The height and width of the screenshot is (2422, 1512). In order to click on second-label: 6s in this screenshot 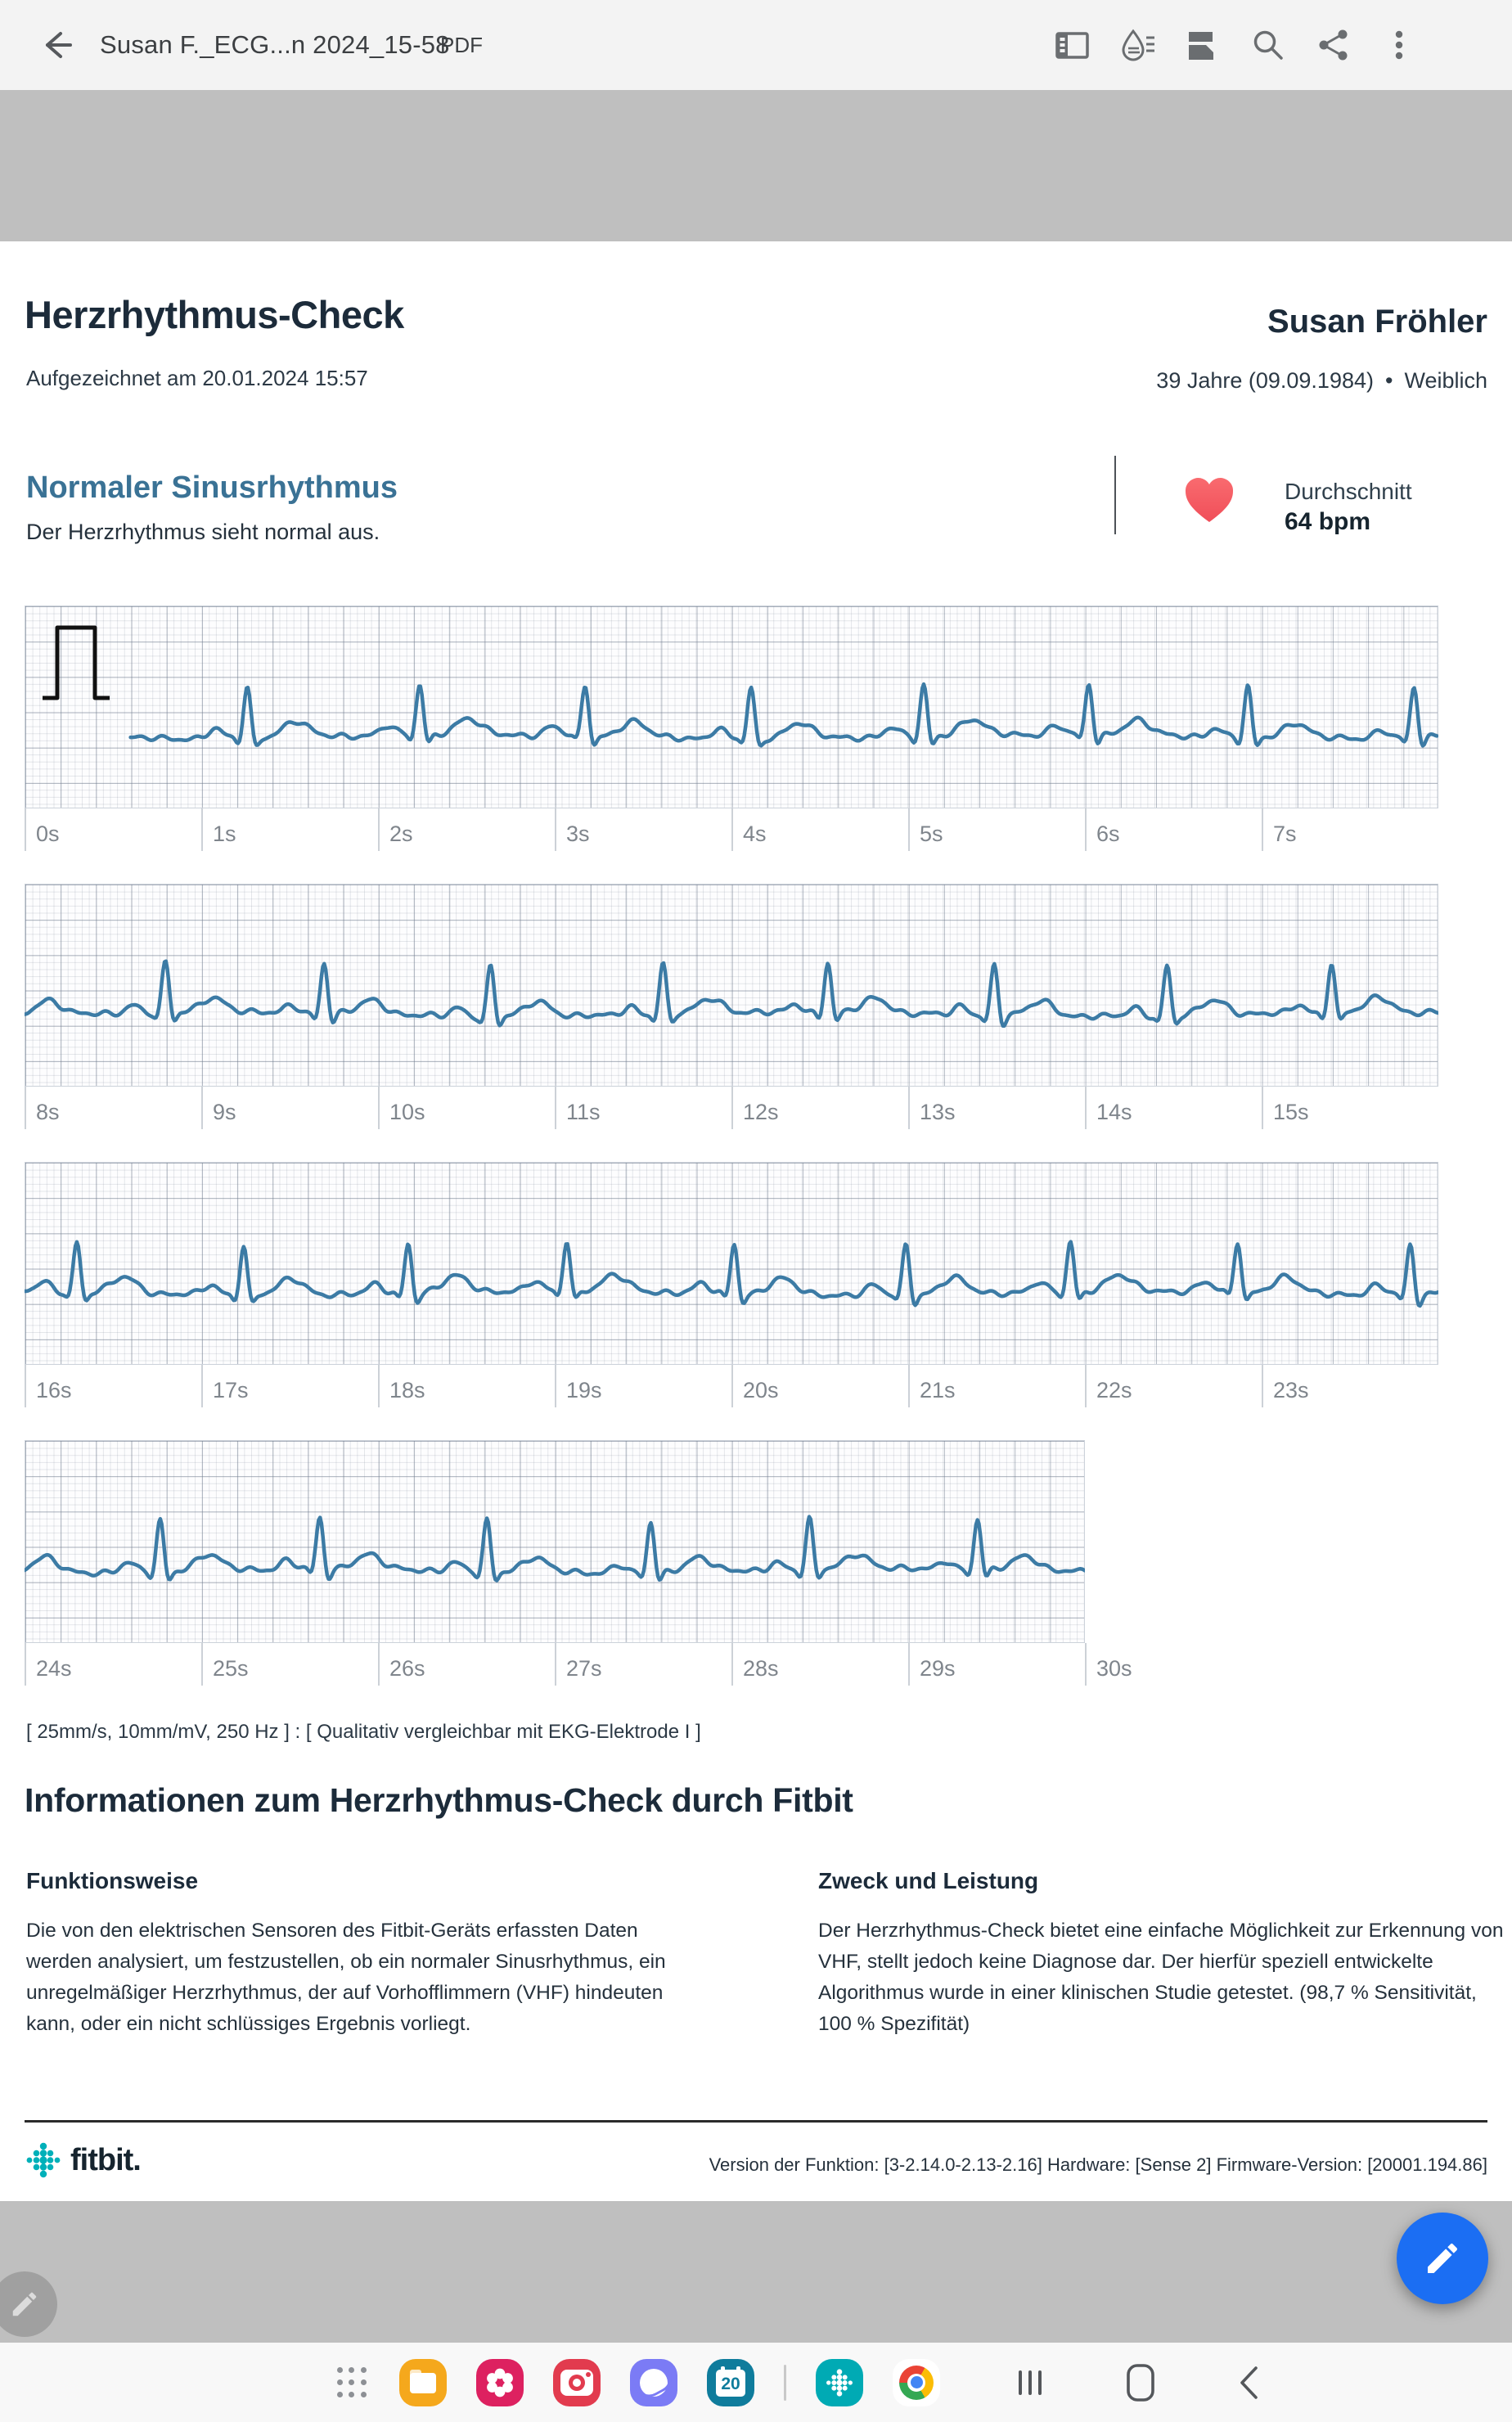, I will do `click(1108, 834)`.